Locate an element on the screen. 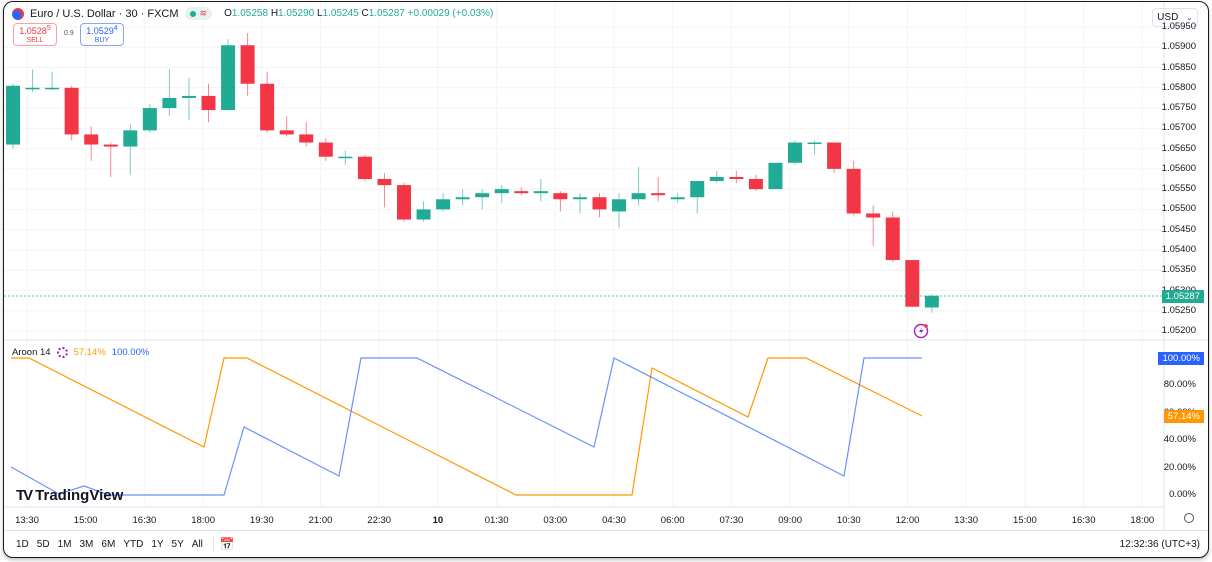  price-label: 1.05200 is located at coordinates (1178, 331).